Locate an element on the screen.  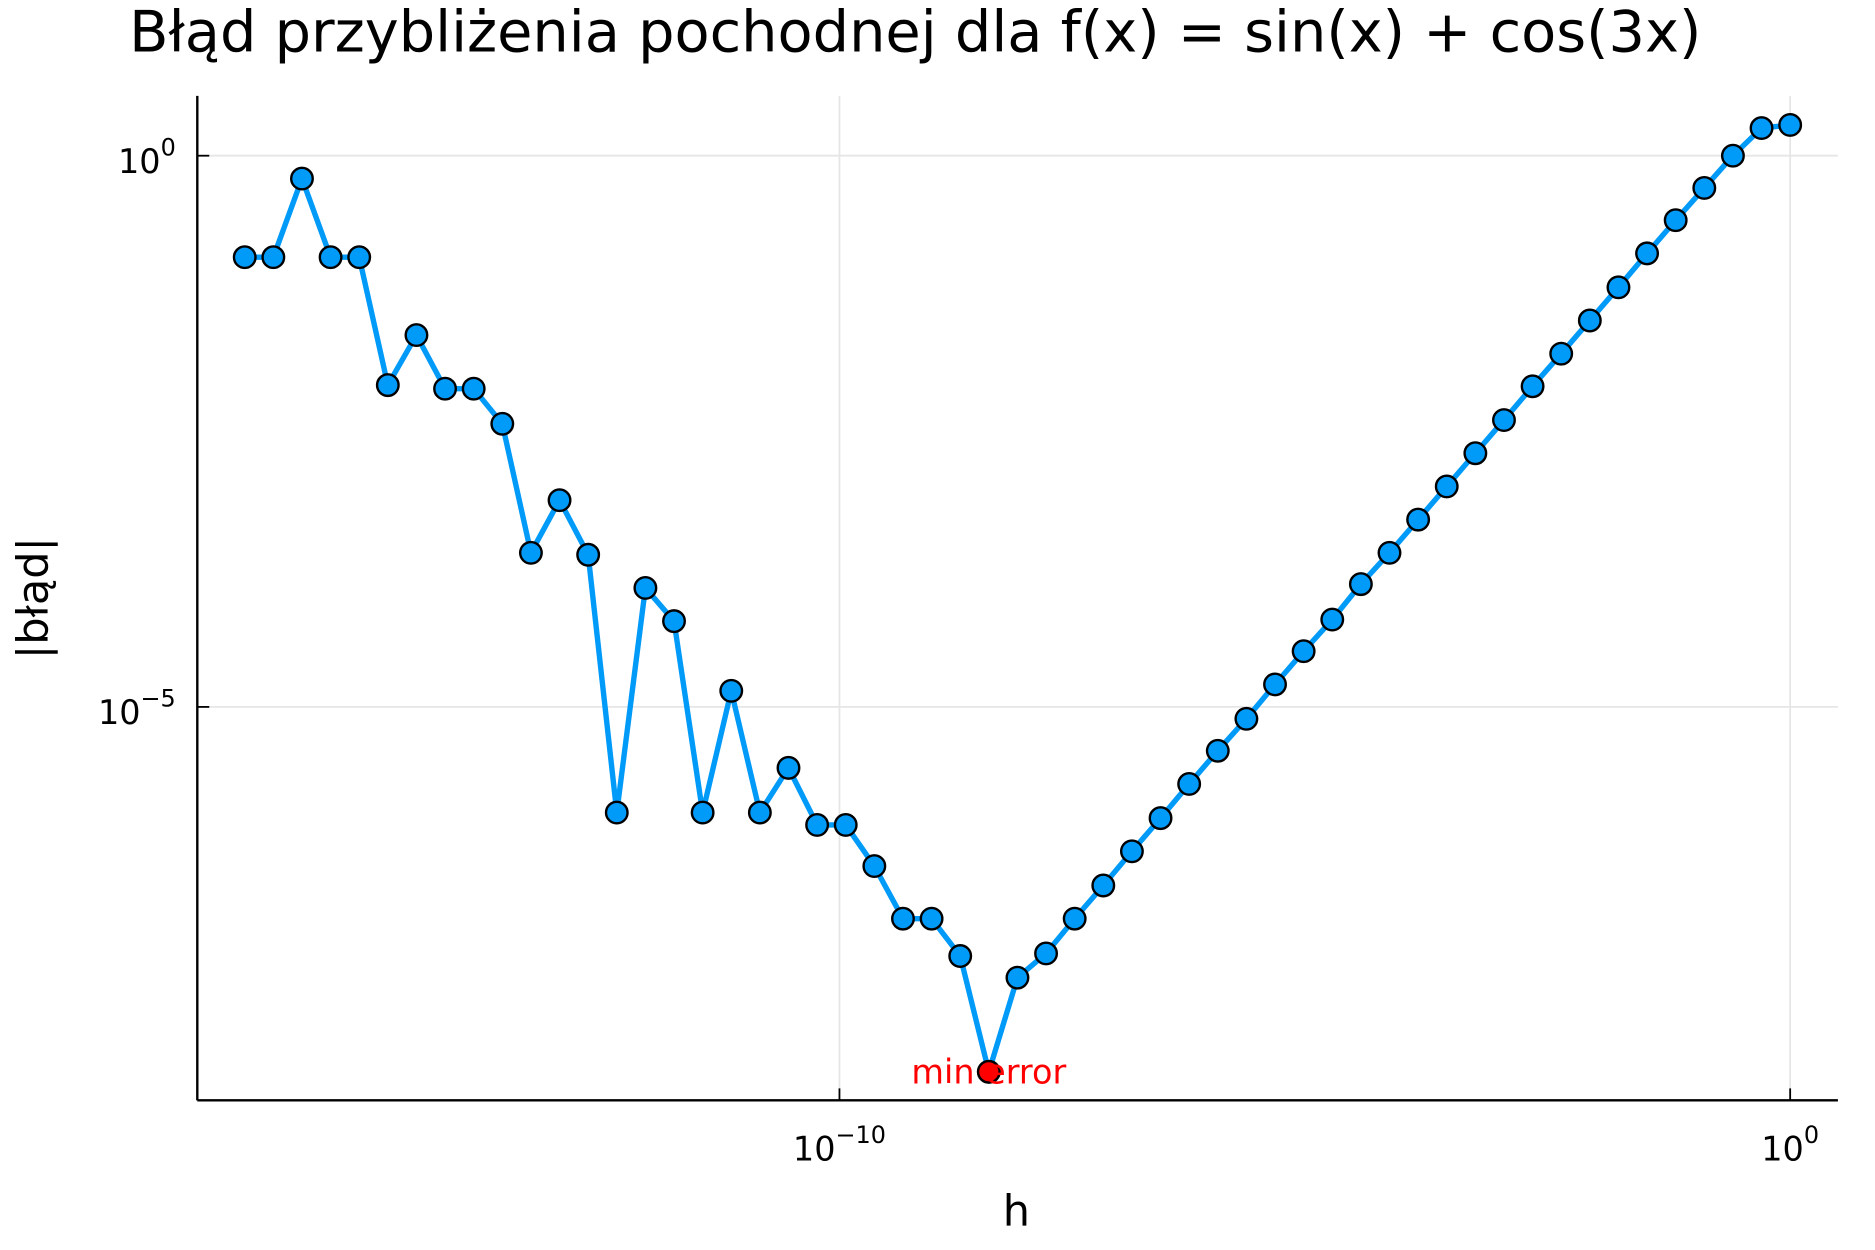
annotation: min error is located at coordinates (988, 1072).